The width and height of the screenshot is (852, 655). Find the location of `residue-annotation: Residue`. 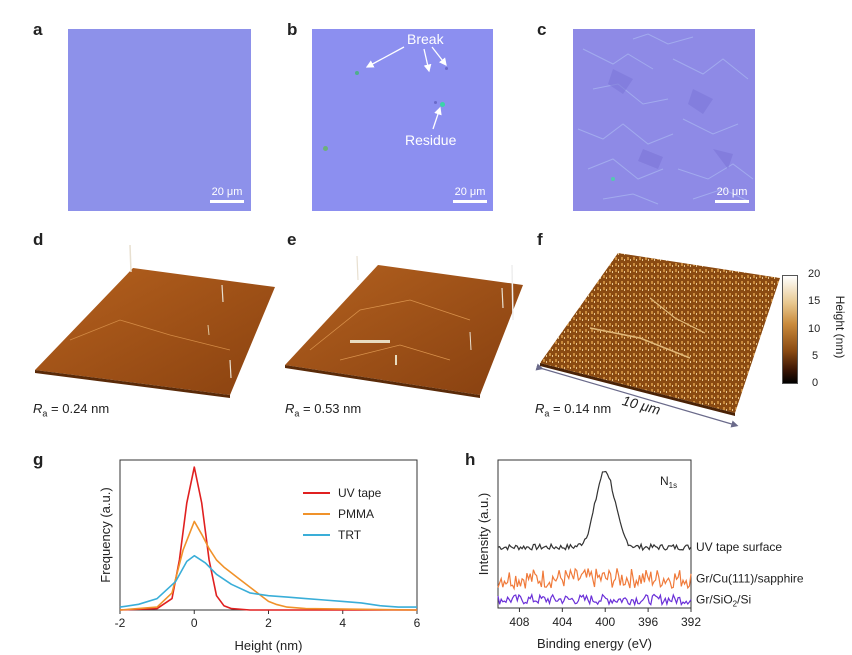

residue-annotation: Residue is located at coordinates (431, 140).